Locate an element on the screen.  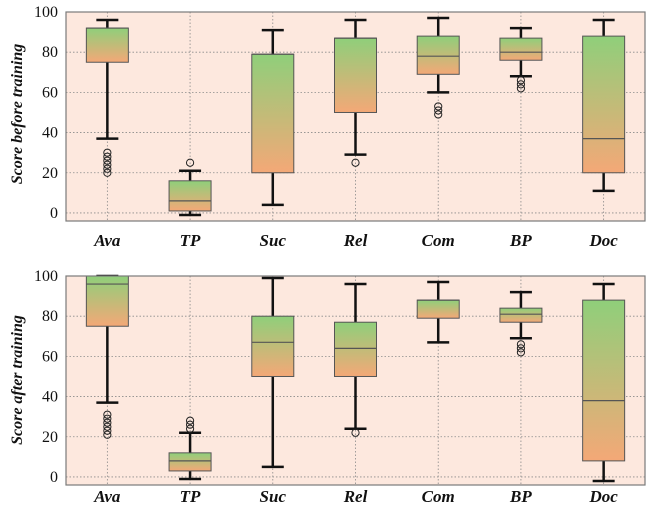
y-axis-label: Score after training is located at coordinates (17, 380).